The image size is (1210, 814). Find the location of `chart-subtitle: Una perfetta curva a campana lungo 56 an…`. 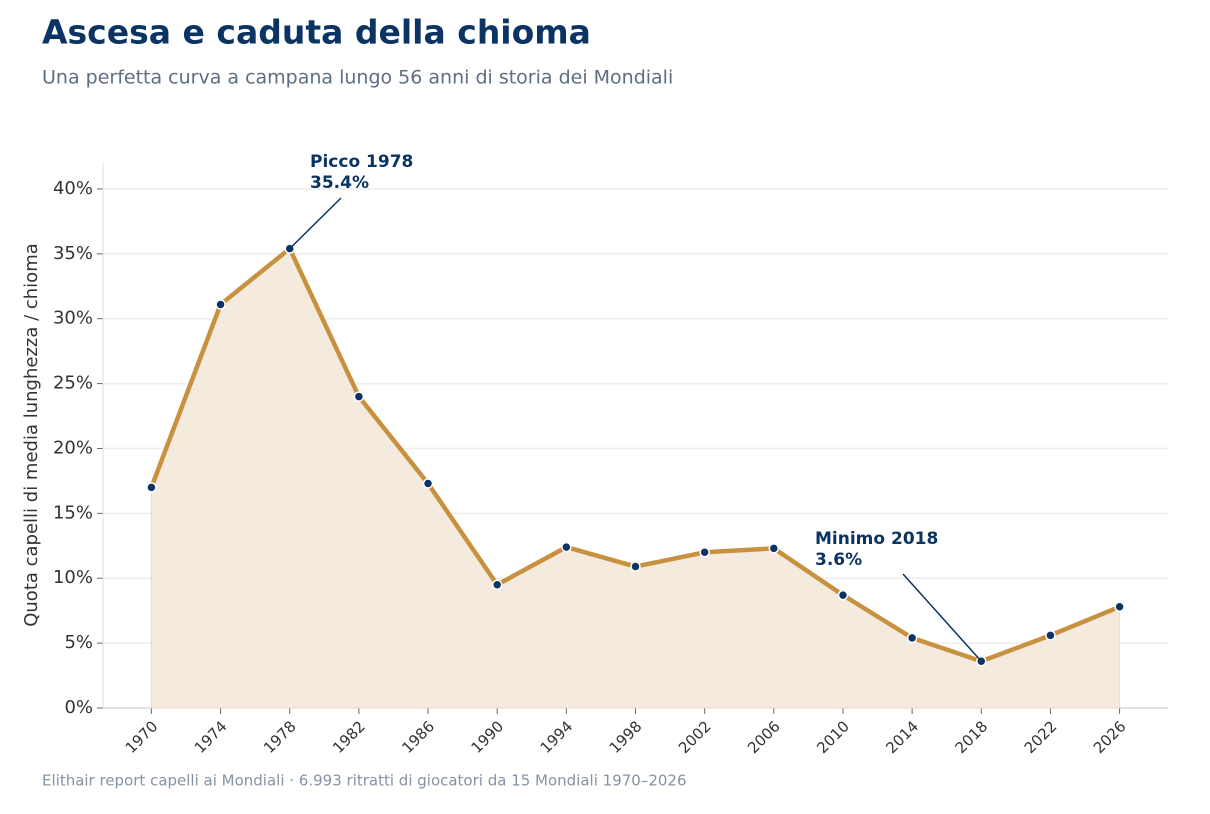

chart-subtitle: Una perfetta curva a campana lungo 56 an… is located at coordinates (357, 78).